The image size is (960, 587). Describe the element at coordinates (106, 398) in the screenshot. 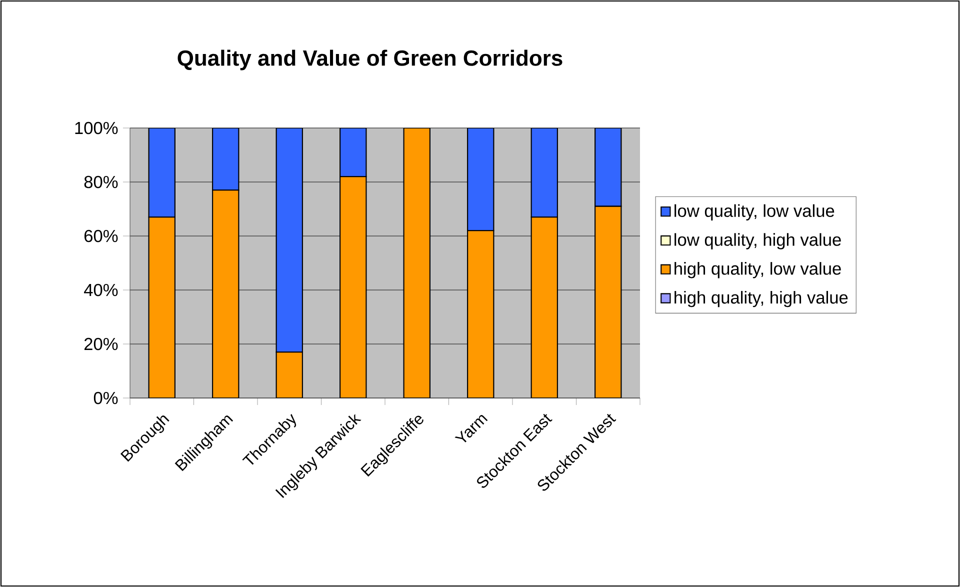

I see `y-tick-label: 0%` at that location.